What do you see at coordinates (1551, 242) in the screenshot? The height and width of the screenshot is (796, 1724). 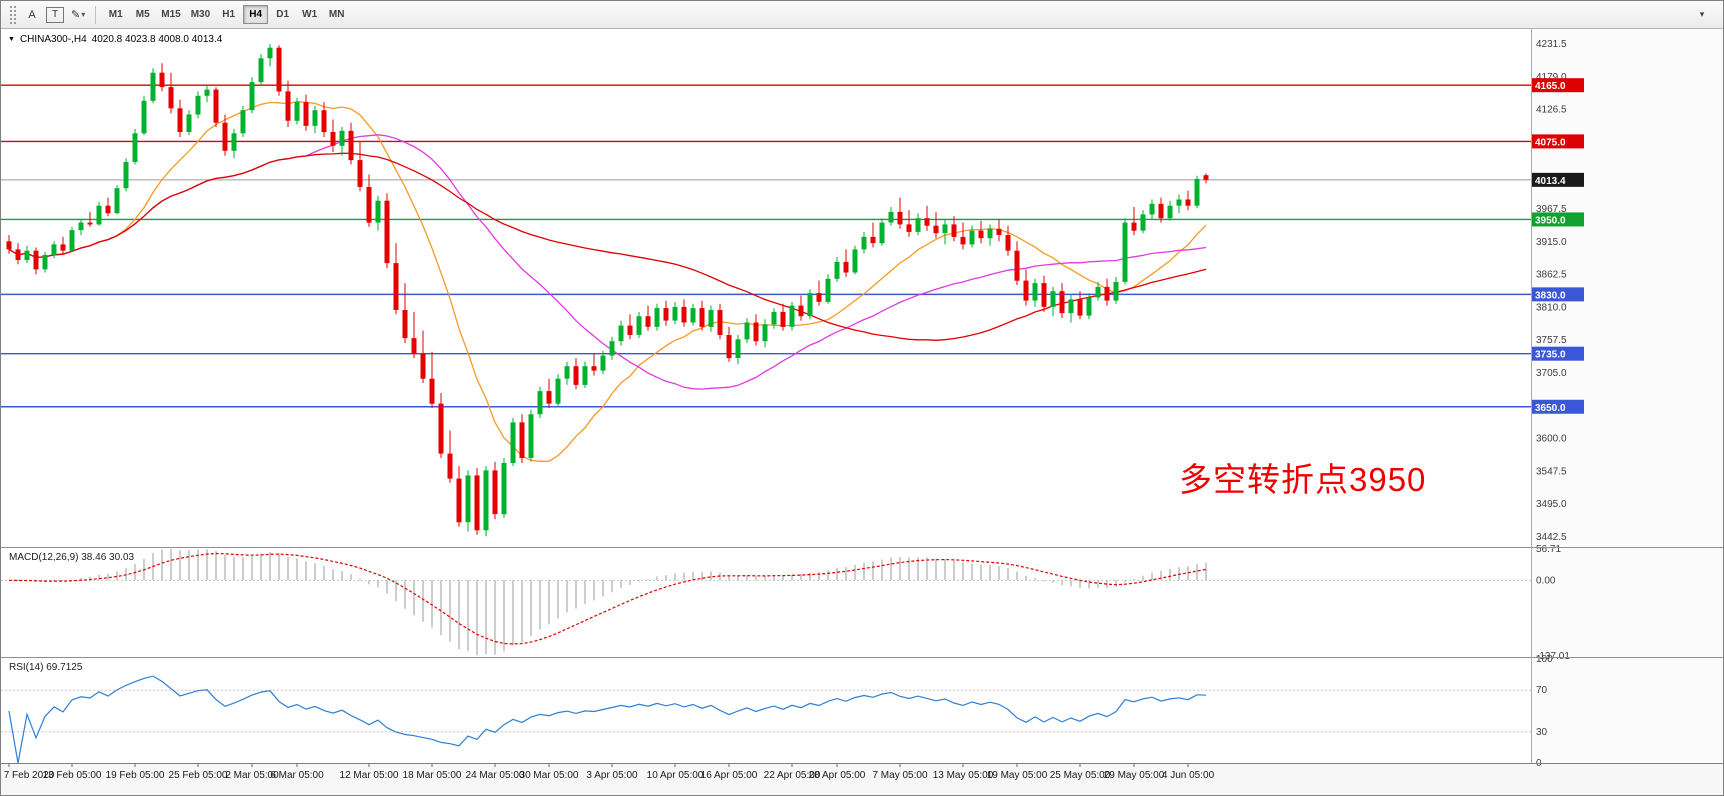 I see `svg-text: 3915.0` at bounding box center [1551, 242].